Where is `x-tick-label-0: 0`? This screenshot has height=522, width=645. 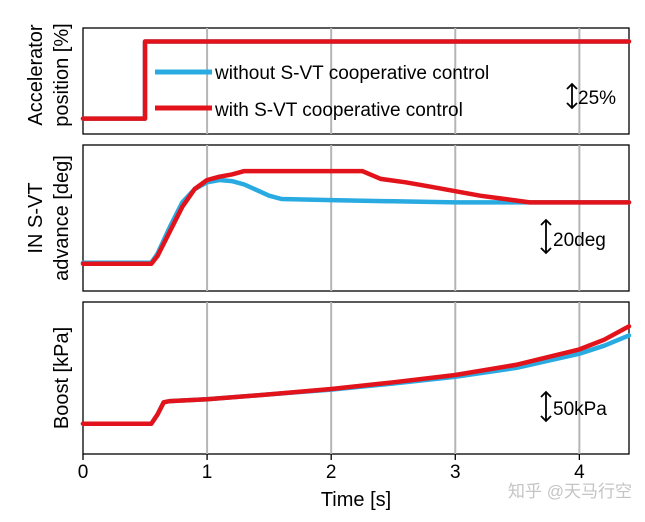 x-tick-label-0: 0 is located at coordinates (83, 472).